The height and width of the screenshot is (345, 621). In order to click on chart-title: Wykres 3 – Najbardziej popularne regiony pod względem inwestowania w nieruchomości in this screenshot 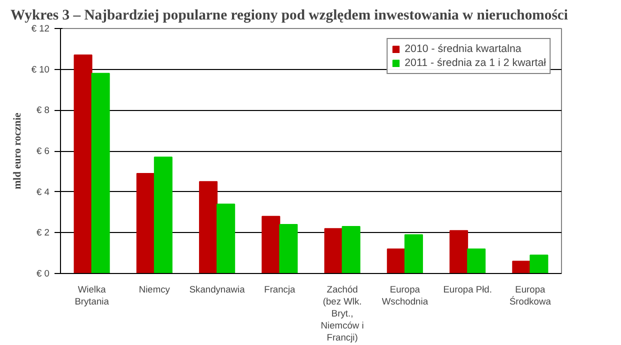, I will do `click(289, 16)`.